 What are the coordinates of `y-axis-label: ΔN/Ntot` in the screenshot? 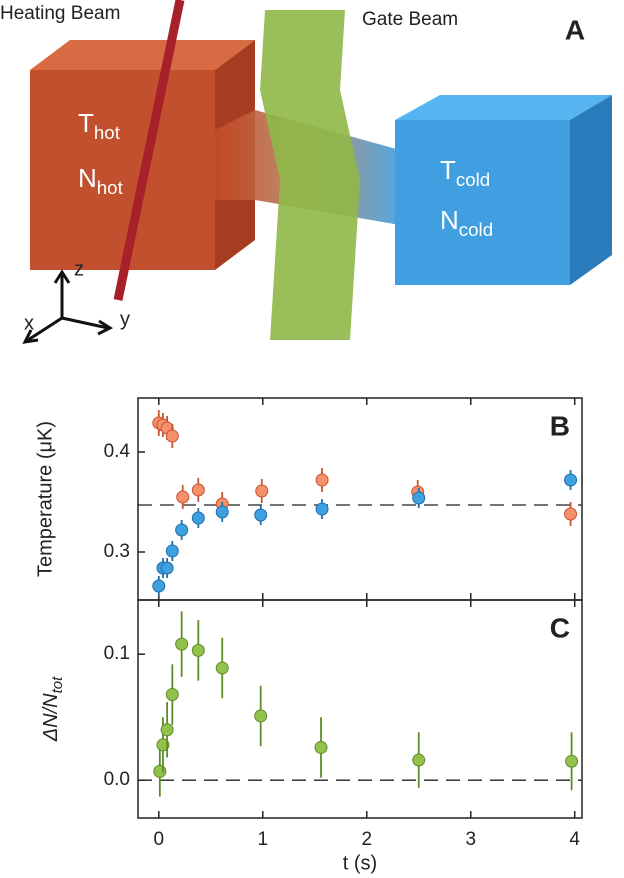 It's located at (53, 709).